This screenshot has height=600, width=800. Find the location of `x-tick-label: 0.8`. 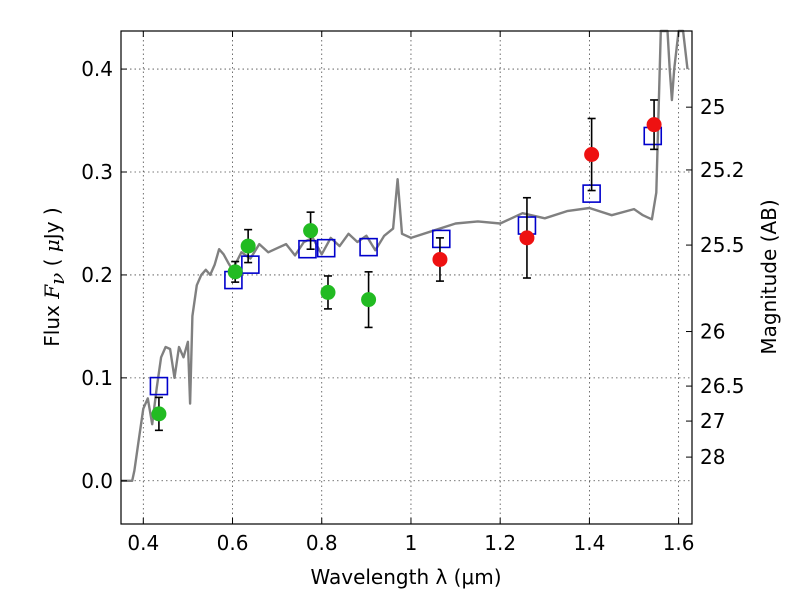

x-tick-label: 0.8 is located at coordinates (322, 543).